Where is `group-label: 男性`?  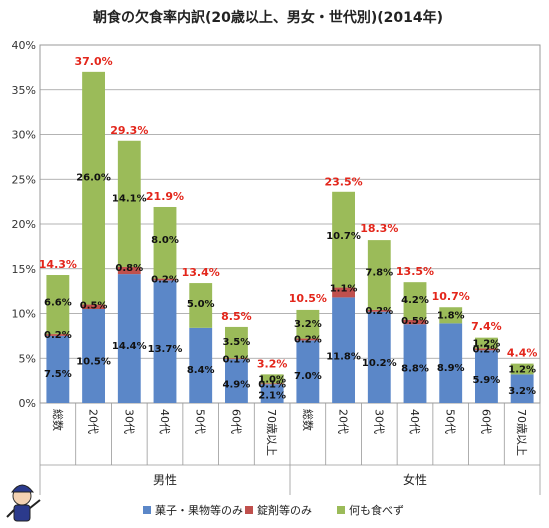 group-label: 男性 is located at coordinates (165, 480).